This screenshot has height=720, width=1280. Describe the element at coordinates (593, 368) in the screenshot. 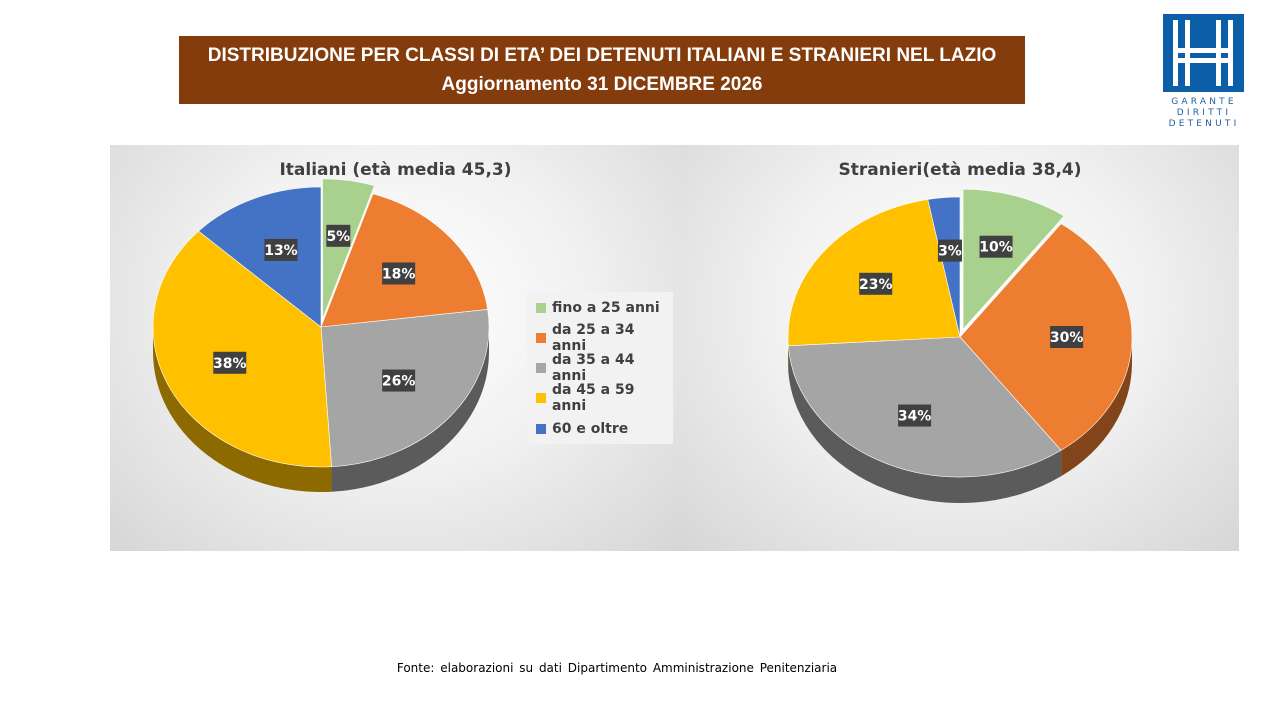

I see `legend-label: da 35 a 44 anni` at that location.